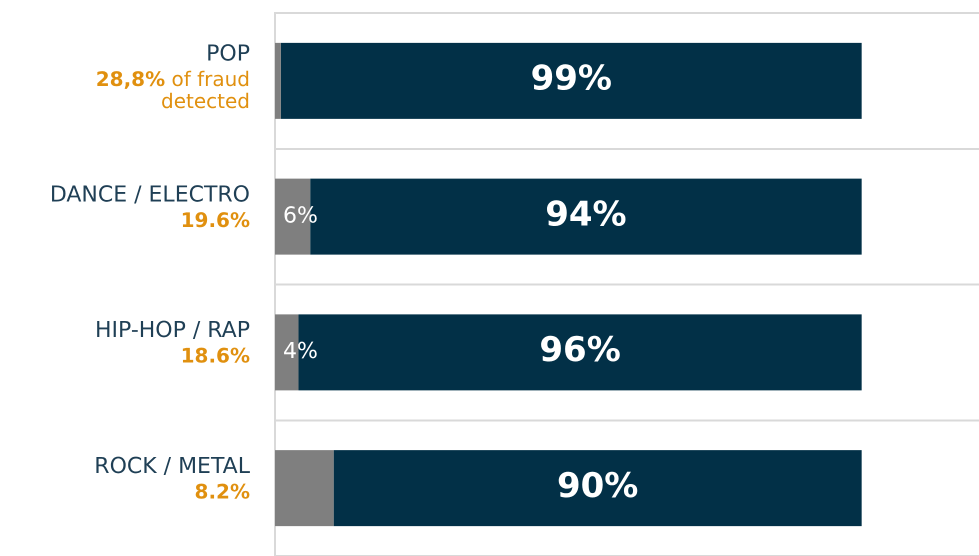 The image size is (979, 556). Describe the element at coordinates (228, 54) in the screenshot. I see `y-tick-label: POP` at that location.